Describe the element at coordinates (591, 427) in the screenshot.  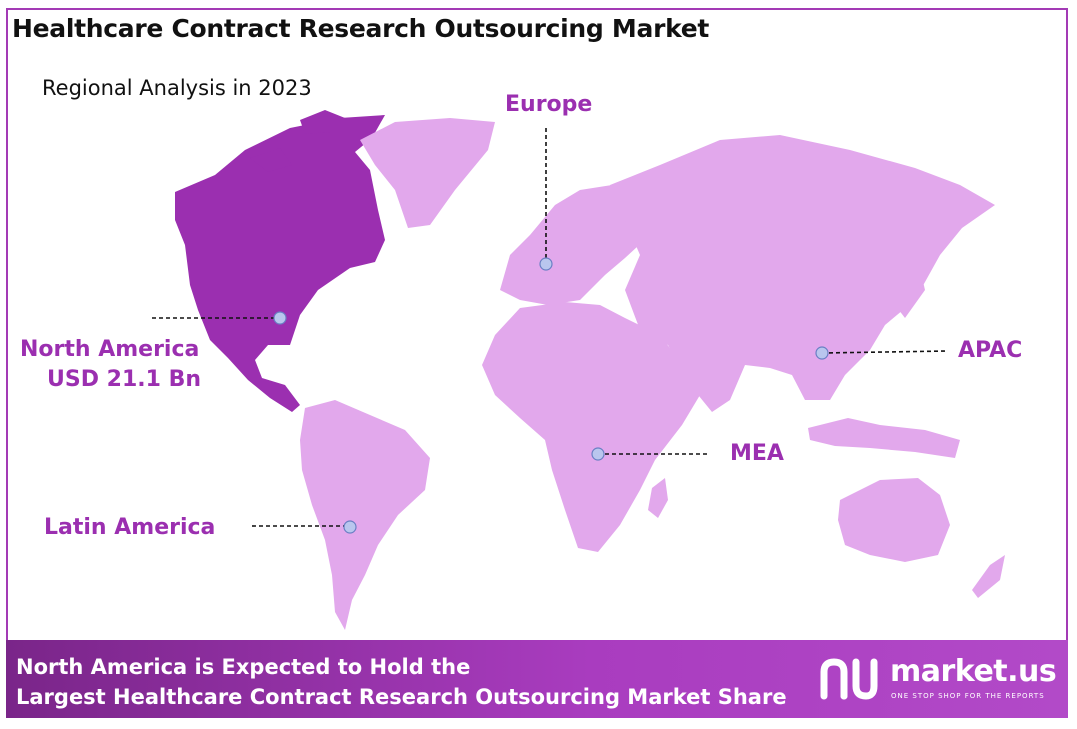
I see `region-mea` at that location.